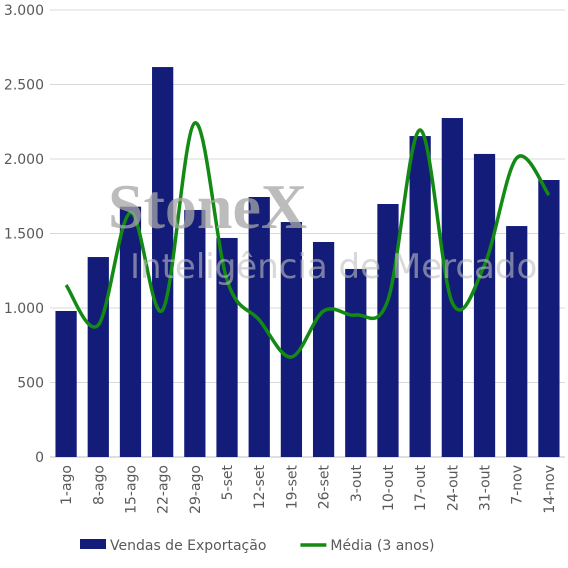 The width and height of the screenshot is (568, 568). Describe the element at coordinates (24, 11) in the screenshot. I see `y-tick-label: 3.000` at that location.